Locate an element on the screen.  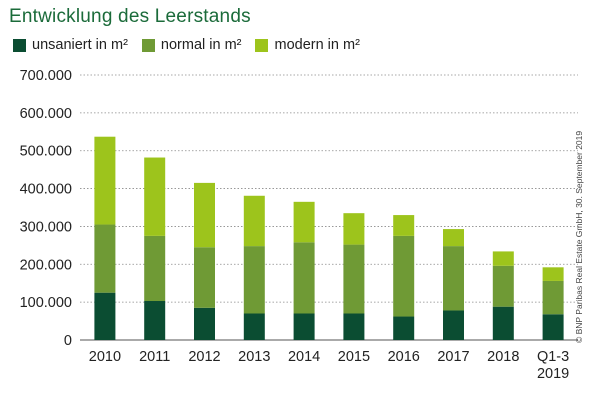
legend-label-unsaniert: unsaniert in m² is located at coordinates (80, 45).